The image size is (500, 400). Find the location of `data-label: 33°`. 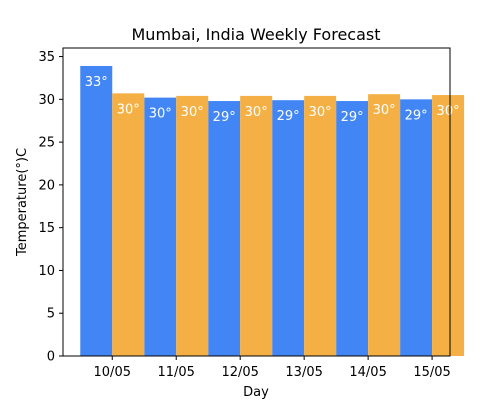

data-label: 33° is located at coordinates (96, 82).